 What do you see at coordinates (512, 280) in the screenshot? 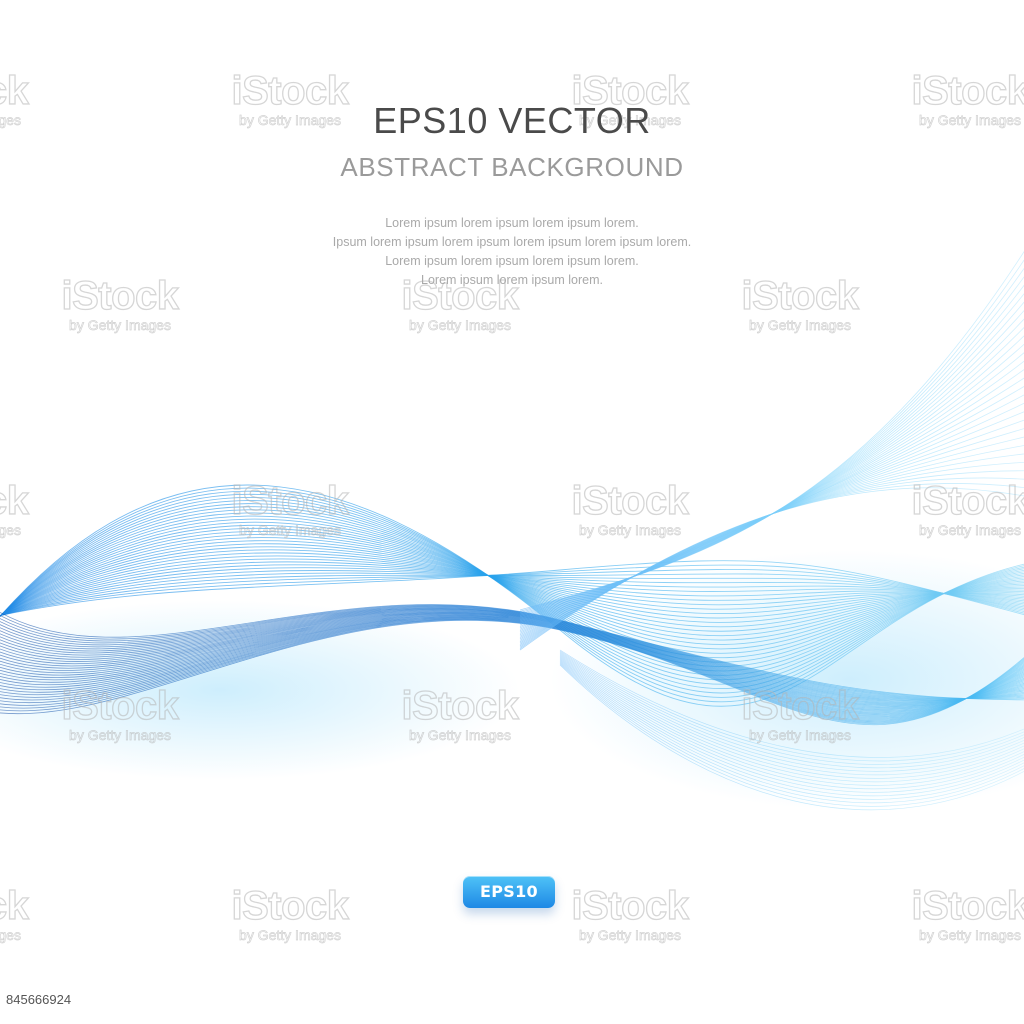
I see `placeholder-line: Lorem ipsum lorem ipsum lorem.` at bounding box center [512, 280].